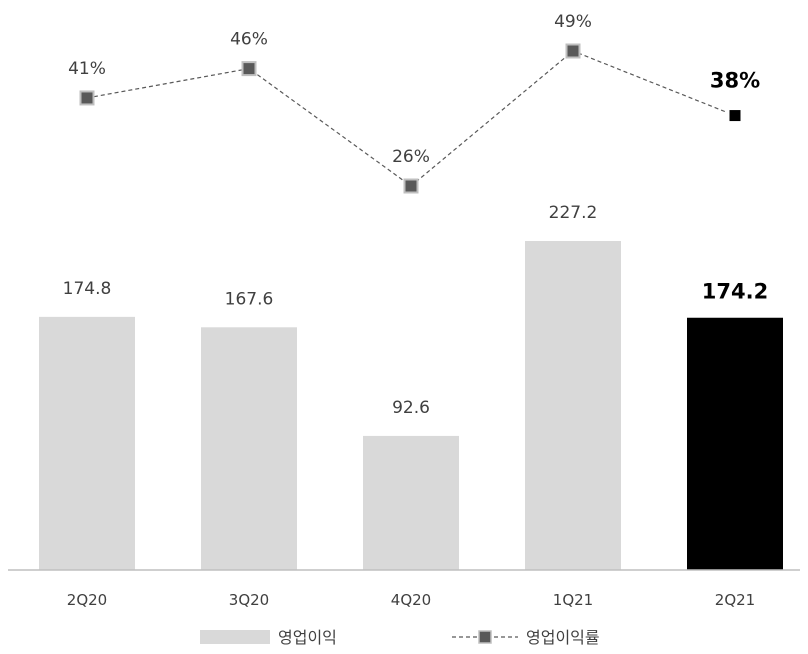  I want to click on line-label-2q21: 38%, so click(735, 81).